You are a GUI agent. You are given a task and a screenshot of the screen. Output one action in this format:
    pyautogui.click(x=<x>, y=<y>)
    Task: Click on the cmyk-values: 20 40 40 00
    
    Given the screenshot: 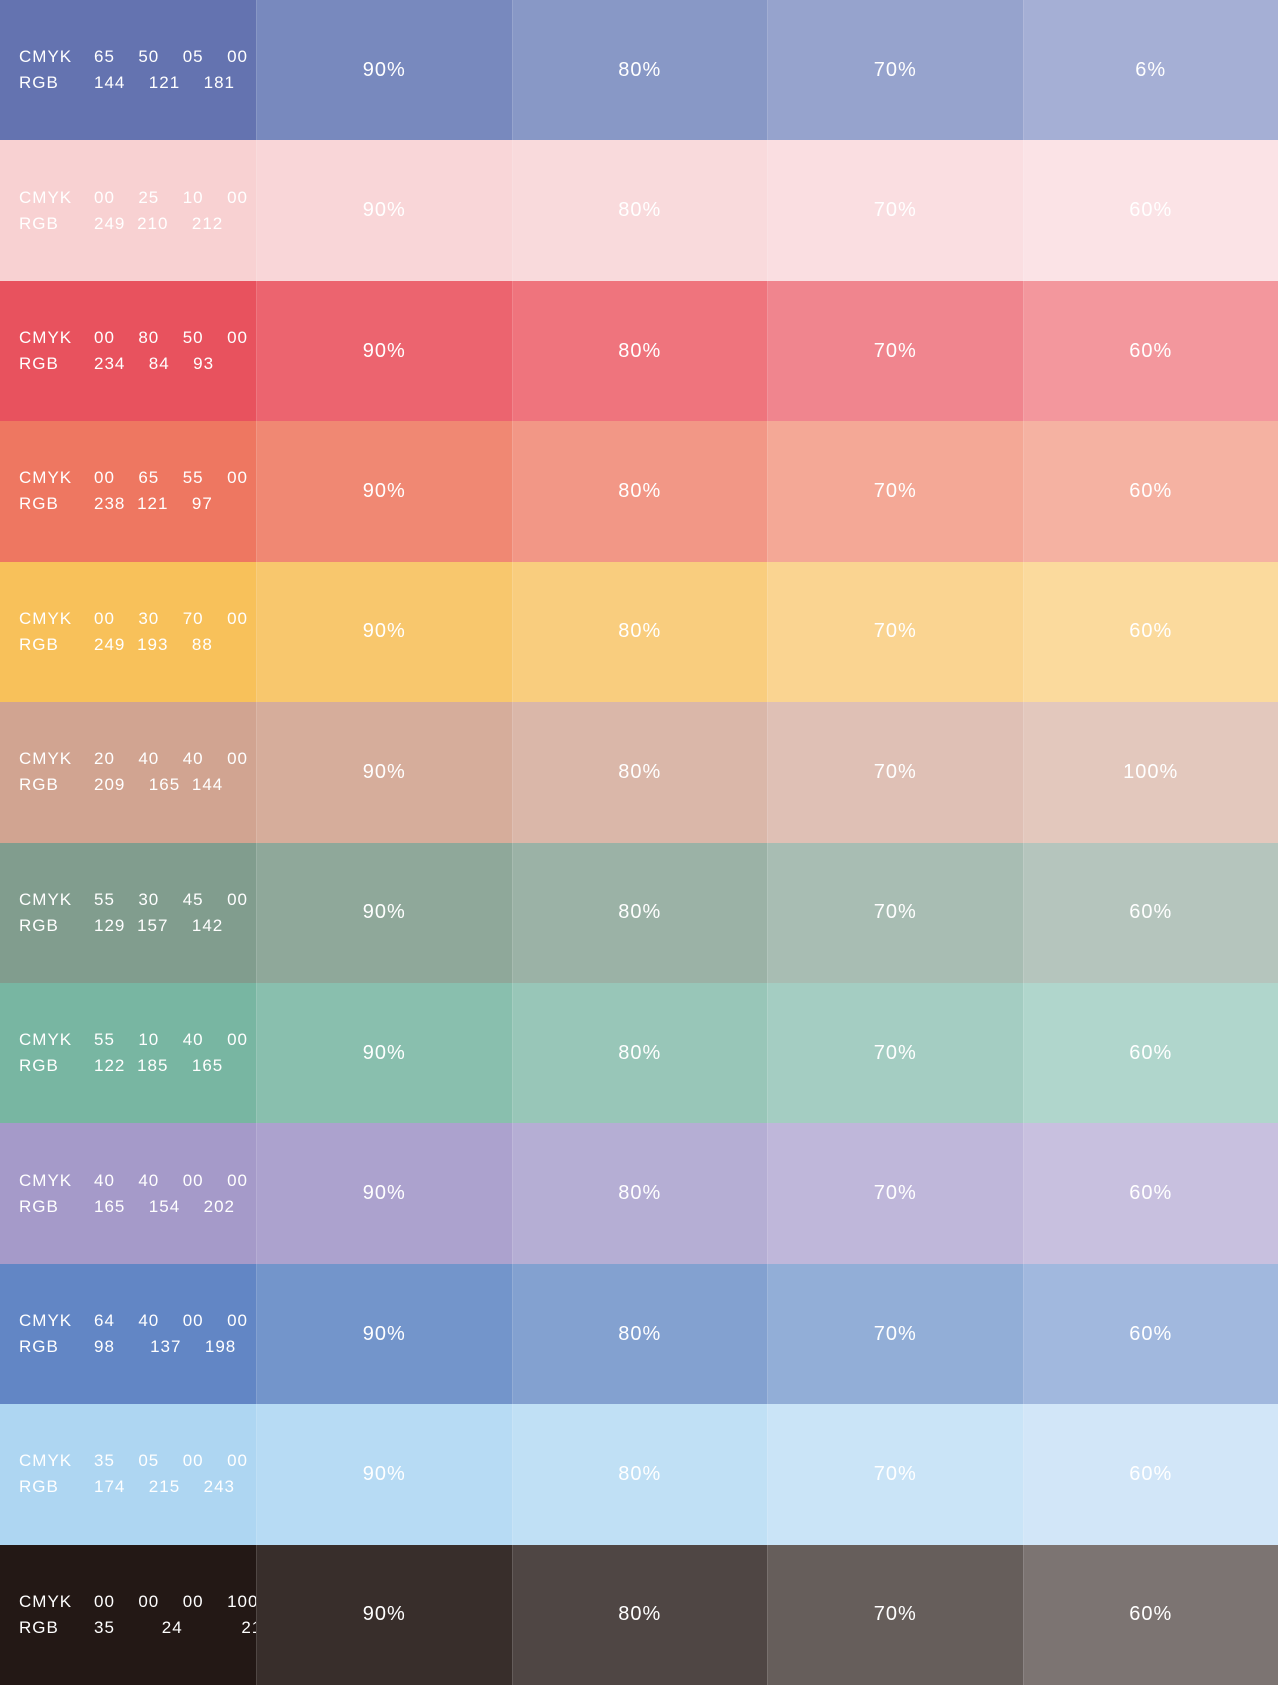 What is the action you would take?
    pyautogui.click(x=171, y=759)
    